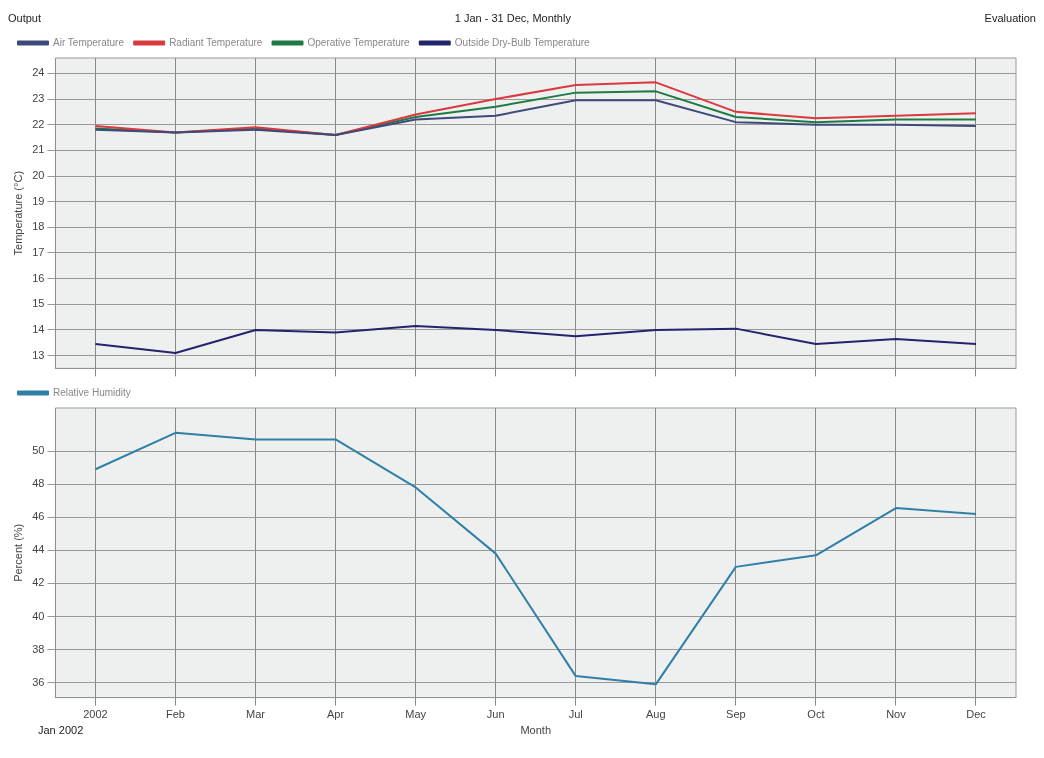 This screenshot has height=758, width=1044. What do you see at coordinates (38, 483) in the screenshot?
I see `y-tick-label: 48` at bounding box center [38, 483].